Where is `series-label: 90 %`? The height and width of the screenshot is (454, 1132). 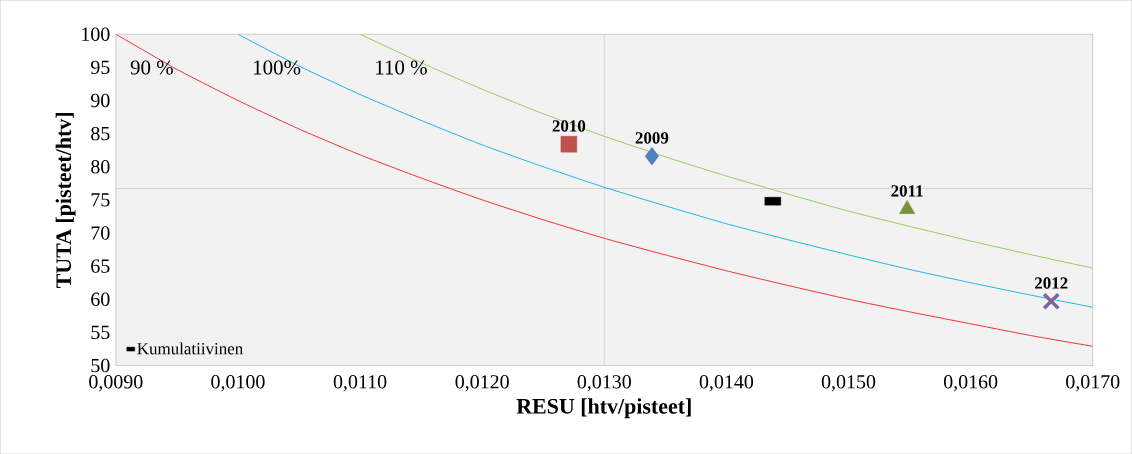
series-label: 90 % is located at coordinates (151, 67).